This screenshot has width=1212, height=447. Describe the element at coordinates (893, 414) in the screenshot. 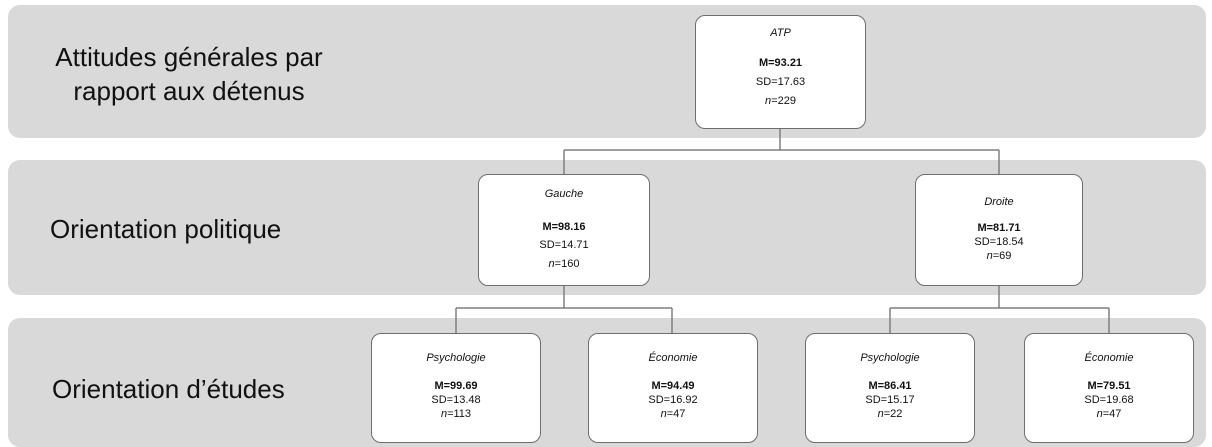

I see `node-droite-psychologie-n-value: =22` at that location.